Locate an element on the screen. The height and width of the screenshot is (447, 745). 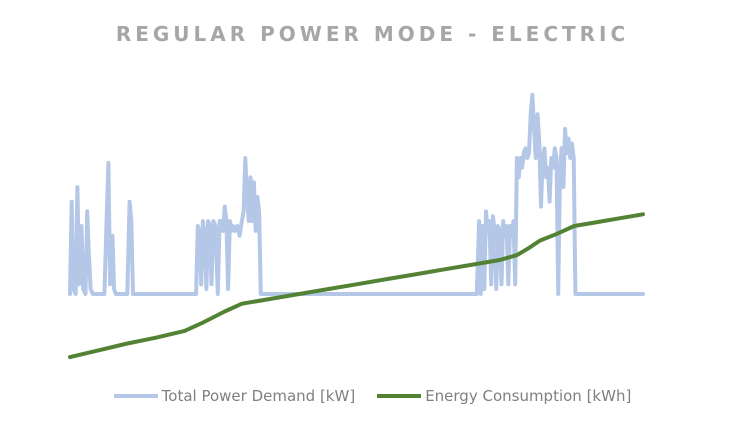
legend-entry-energy: Energy Consumption [kWh] is located at coordinates (504, 396).